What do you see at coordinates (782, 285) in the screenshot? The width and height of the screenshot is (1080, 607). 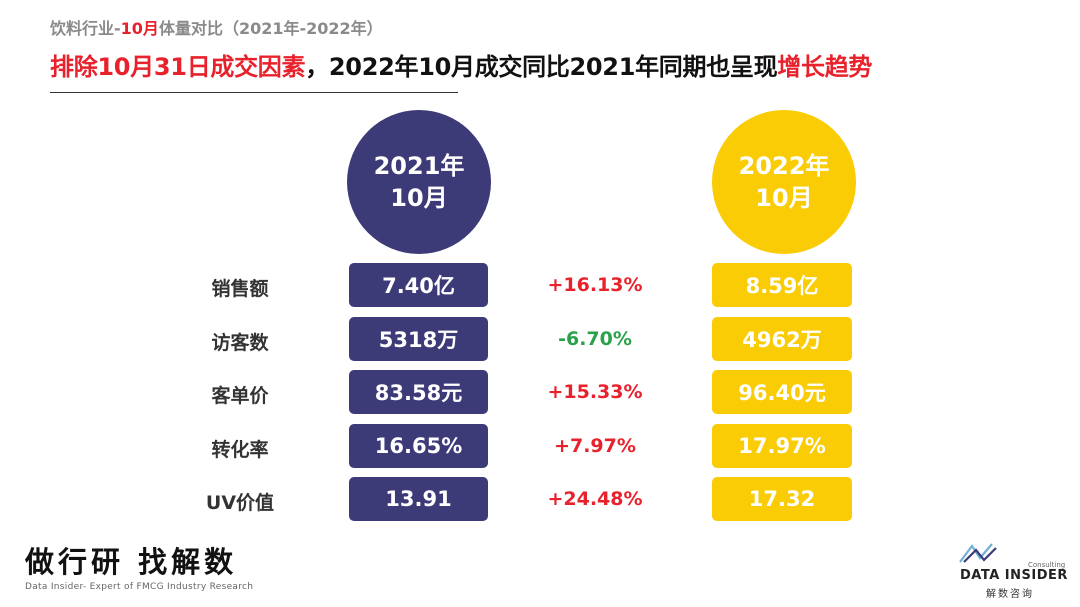 I see `value-2022: 8.59亿` at bounding box center [782, 285].